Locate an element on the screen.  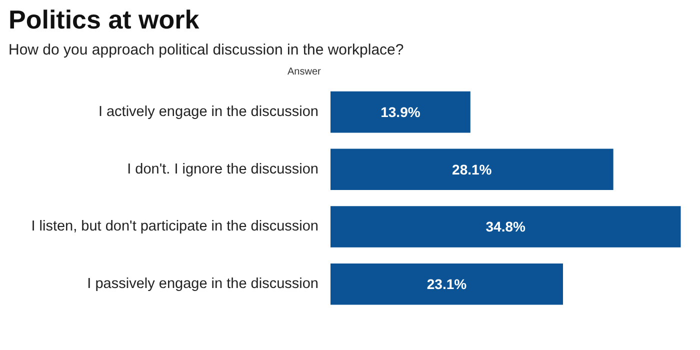
data-label: 23.1% is located at coordinates (447, 284).